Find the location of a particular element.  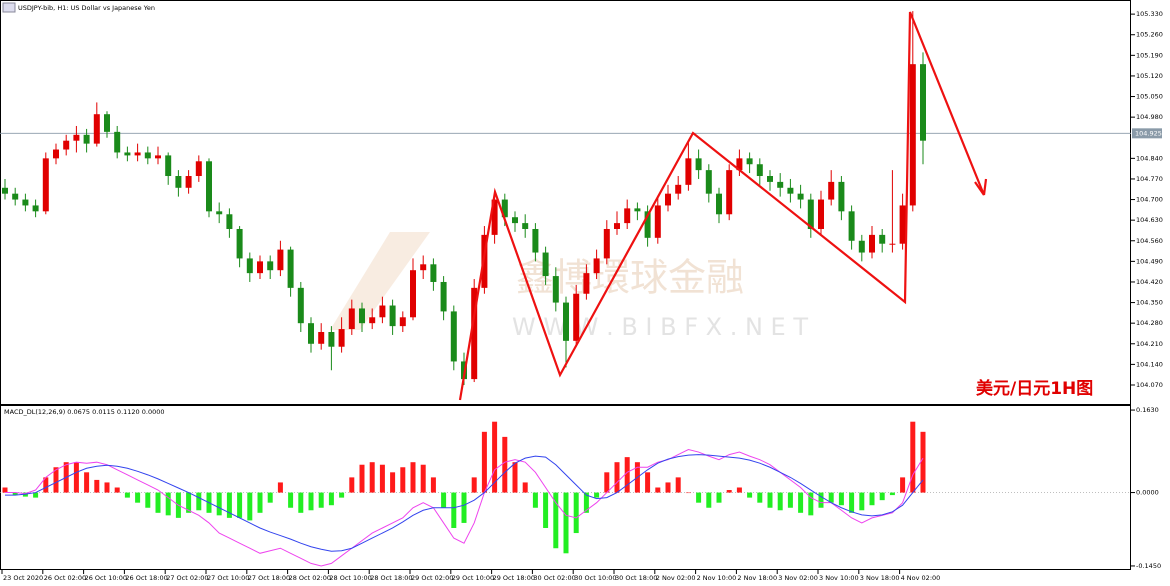

current-price-label: 104.925 is located at coordinates (1148, 133).